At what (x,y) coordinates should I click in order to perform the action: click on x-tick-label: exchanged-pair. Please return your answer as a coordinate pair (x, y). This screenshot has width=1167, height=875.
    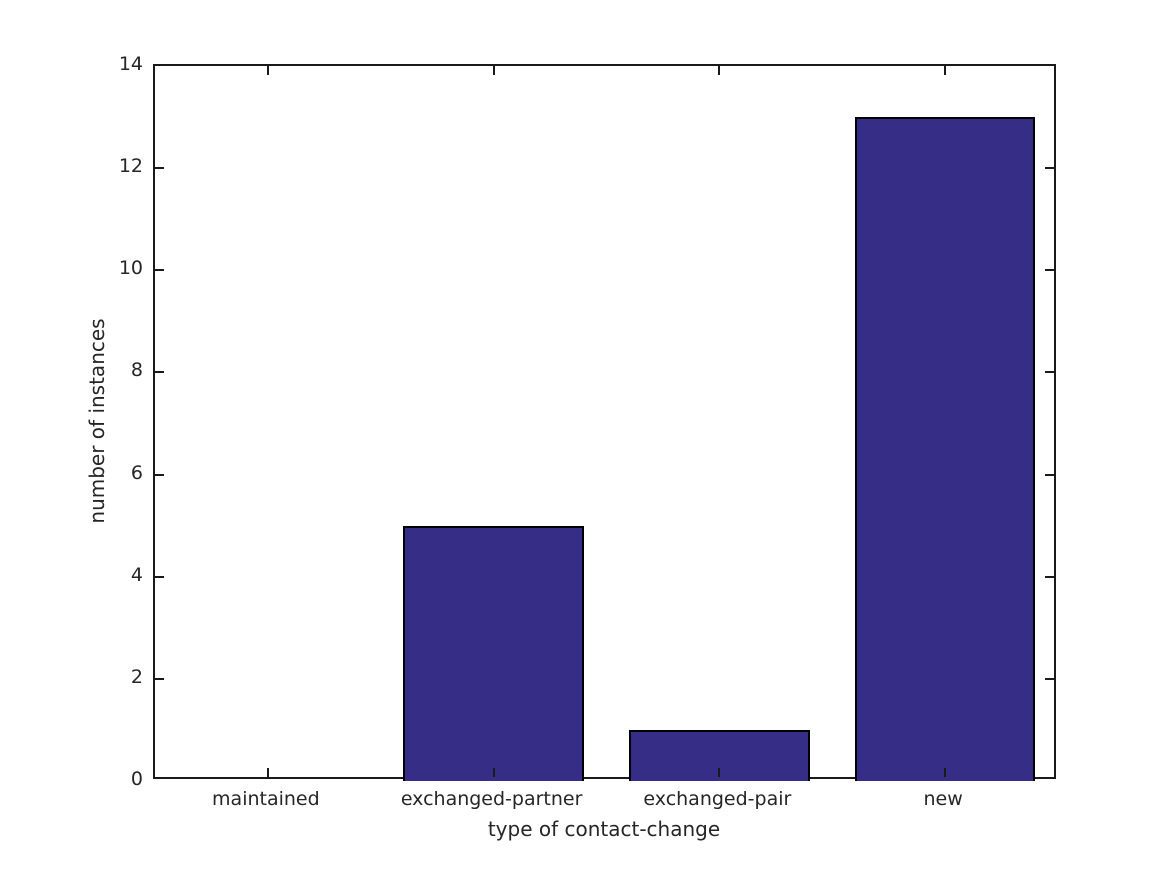
    Looking at the image, I should click on (717, 799).